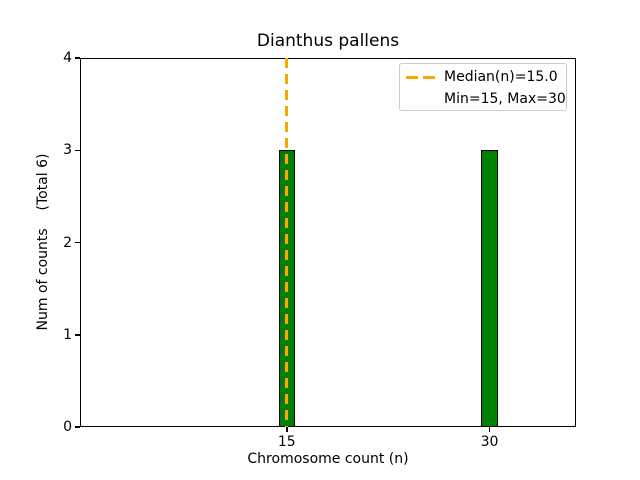 This screenshot has height=480, width=640. I want to click on legend-empty-swatch, so click(420, 99).